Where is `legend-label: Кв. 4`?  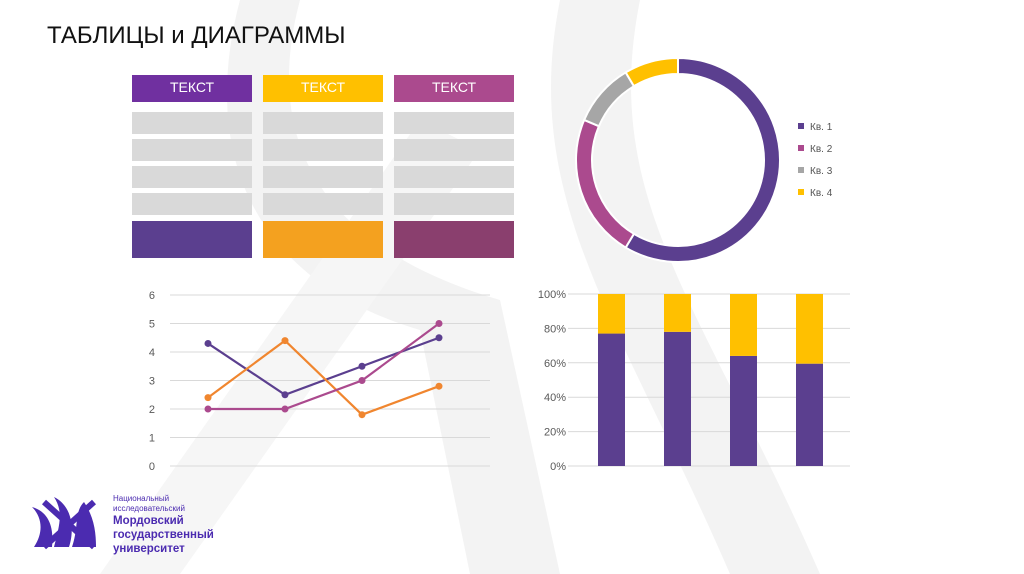
legend-label: Кв. 4 is located at coordinates (821, 193).